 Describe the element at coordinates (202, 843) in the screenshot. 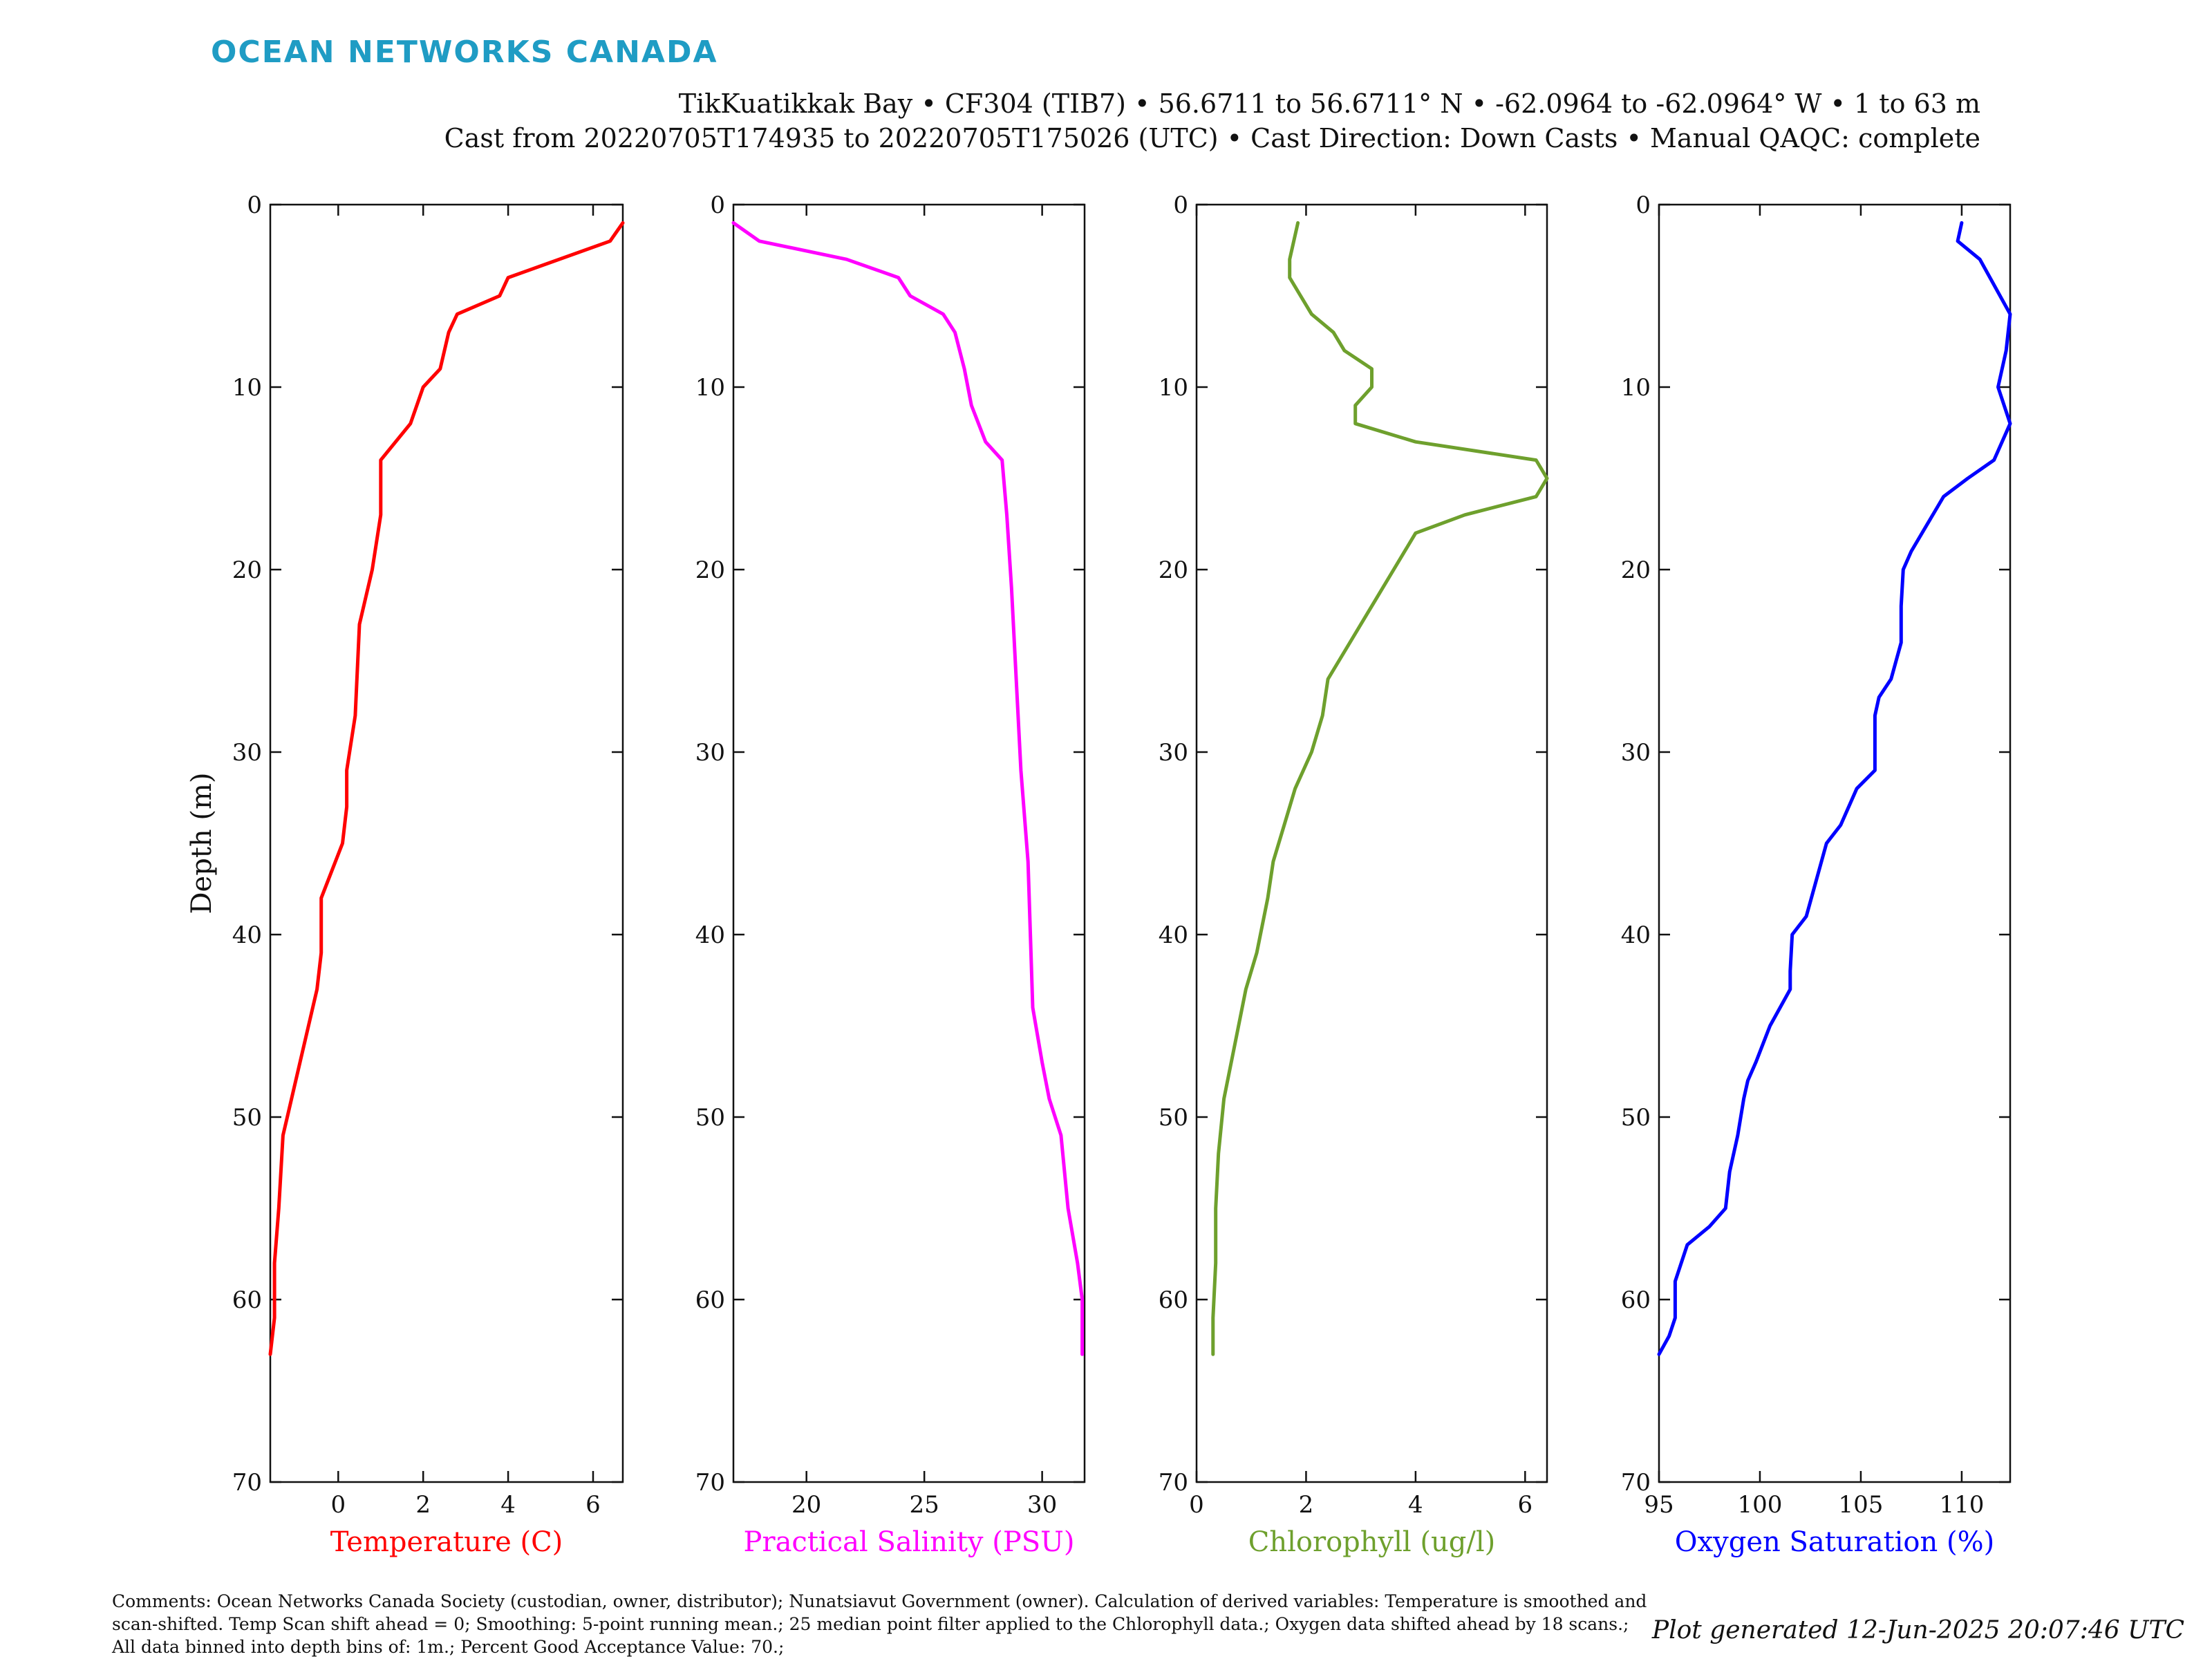

I see `y-axis-label: Depth (m)` at that location.